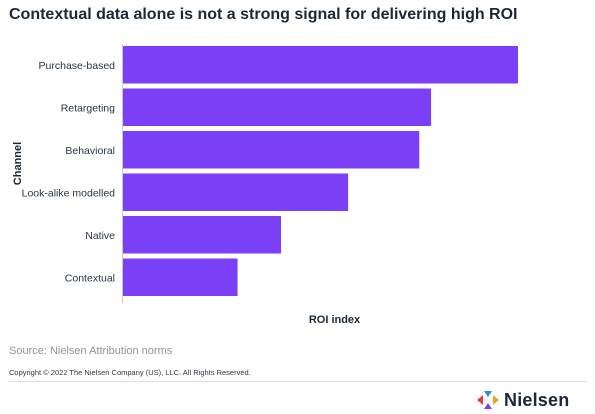  Describe the element at coordinates (100, 236) in the screenshot. I see `category-label: Native` at that location.